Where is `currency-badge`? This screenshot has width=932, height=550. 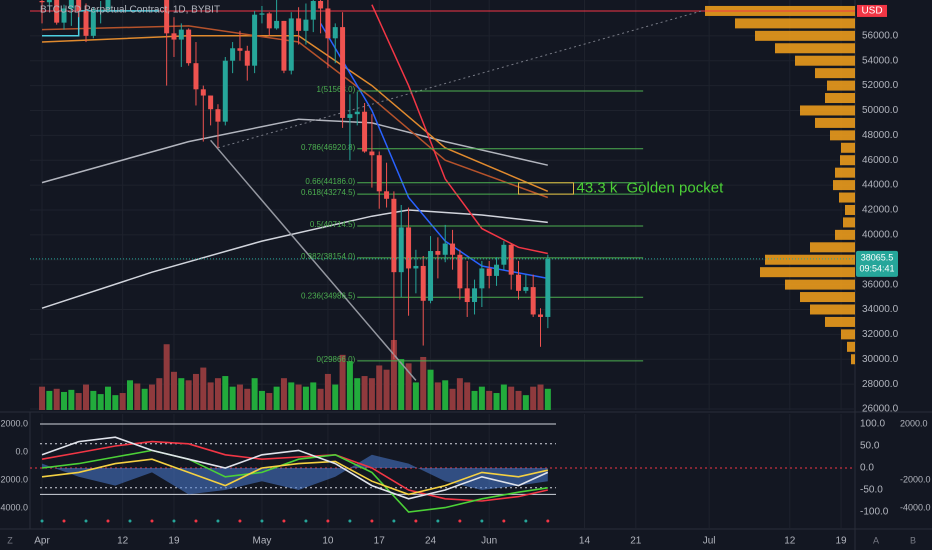 currency-badge is located at coordinates (872, 10).